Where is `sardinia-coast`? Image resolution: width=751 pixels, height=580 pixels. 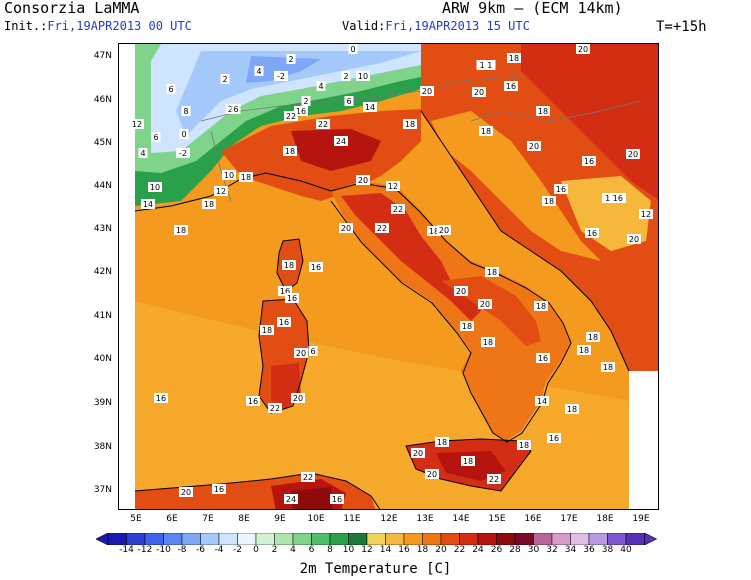
sardinia-coast is located at coordinates (284, 356).